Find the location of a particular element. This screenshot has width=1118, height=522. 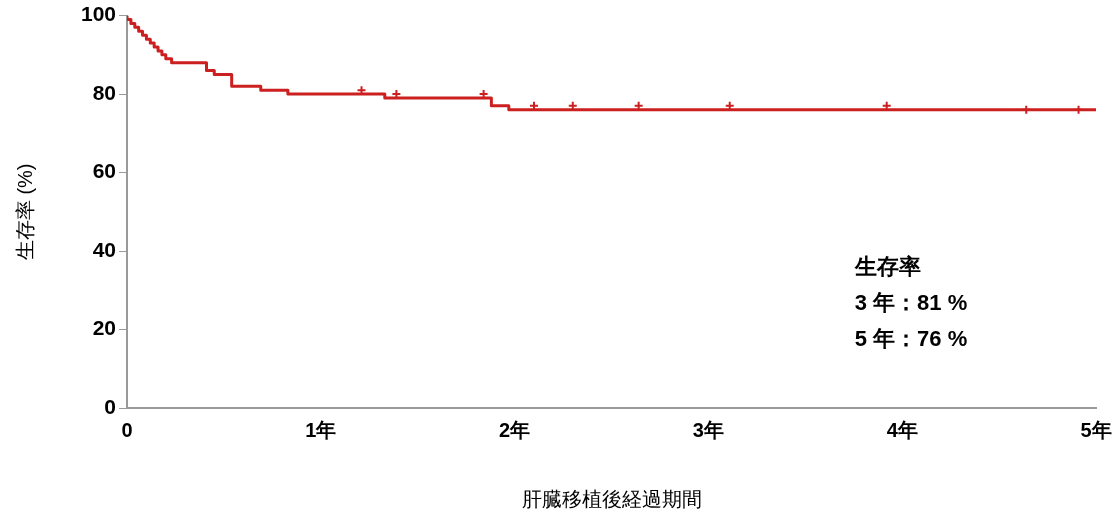

x-axis-title: 肝臓移植後経過期間 is located at coordinates (611, 498).